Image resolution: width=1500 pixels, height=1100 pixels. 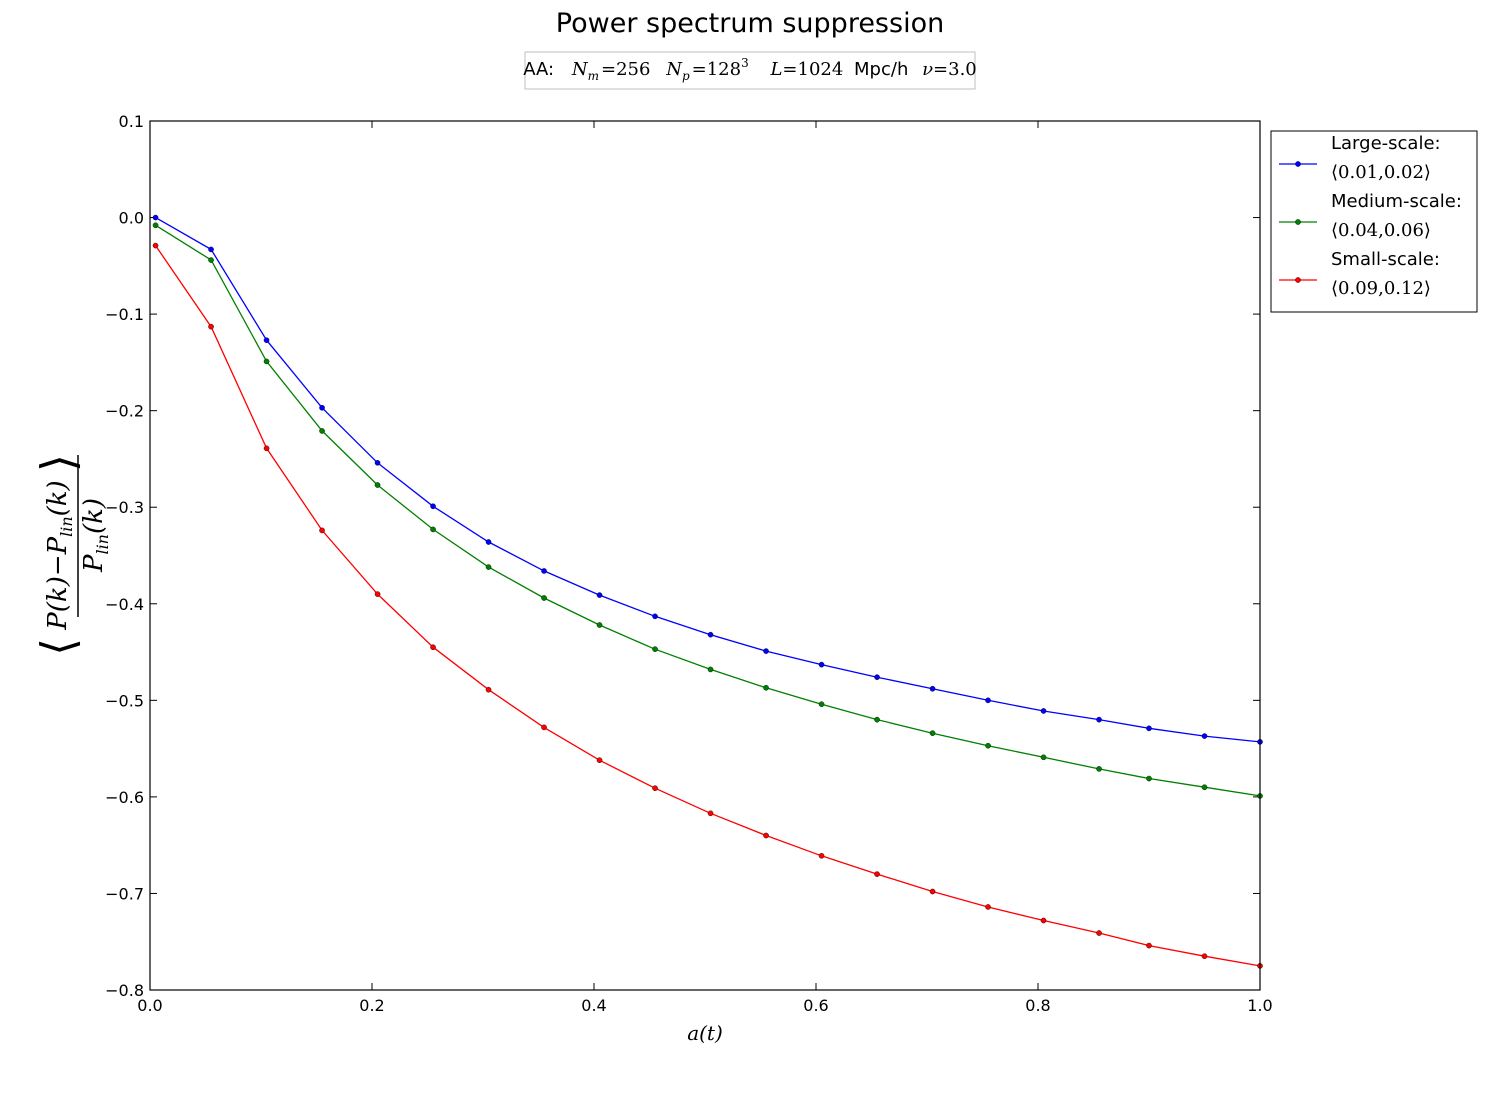 I want to click on subtitle-np-symbol: N, so click(x=674, y=69).